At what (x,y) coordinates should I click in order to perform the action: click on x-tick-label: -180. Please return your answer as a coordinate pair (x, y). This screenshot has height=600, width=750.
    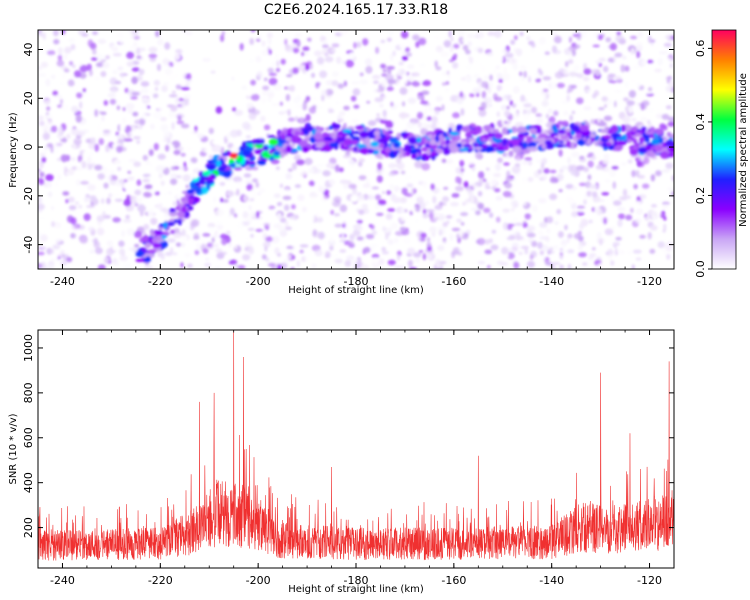
    Looking at the image, I should click on (356, 580).